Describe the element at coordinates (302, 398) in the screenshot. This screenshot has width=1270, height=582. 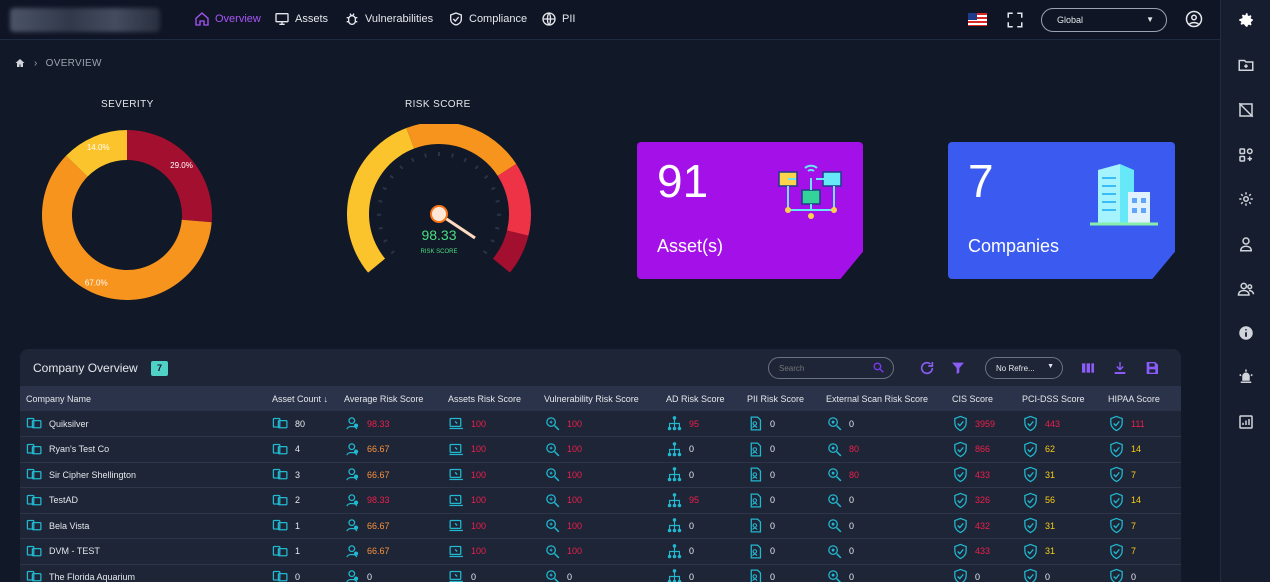
I see `col-asset-count: Asset Count ↓` at that location.